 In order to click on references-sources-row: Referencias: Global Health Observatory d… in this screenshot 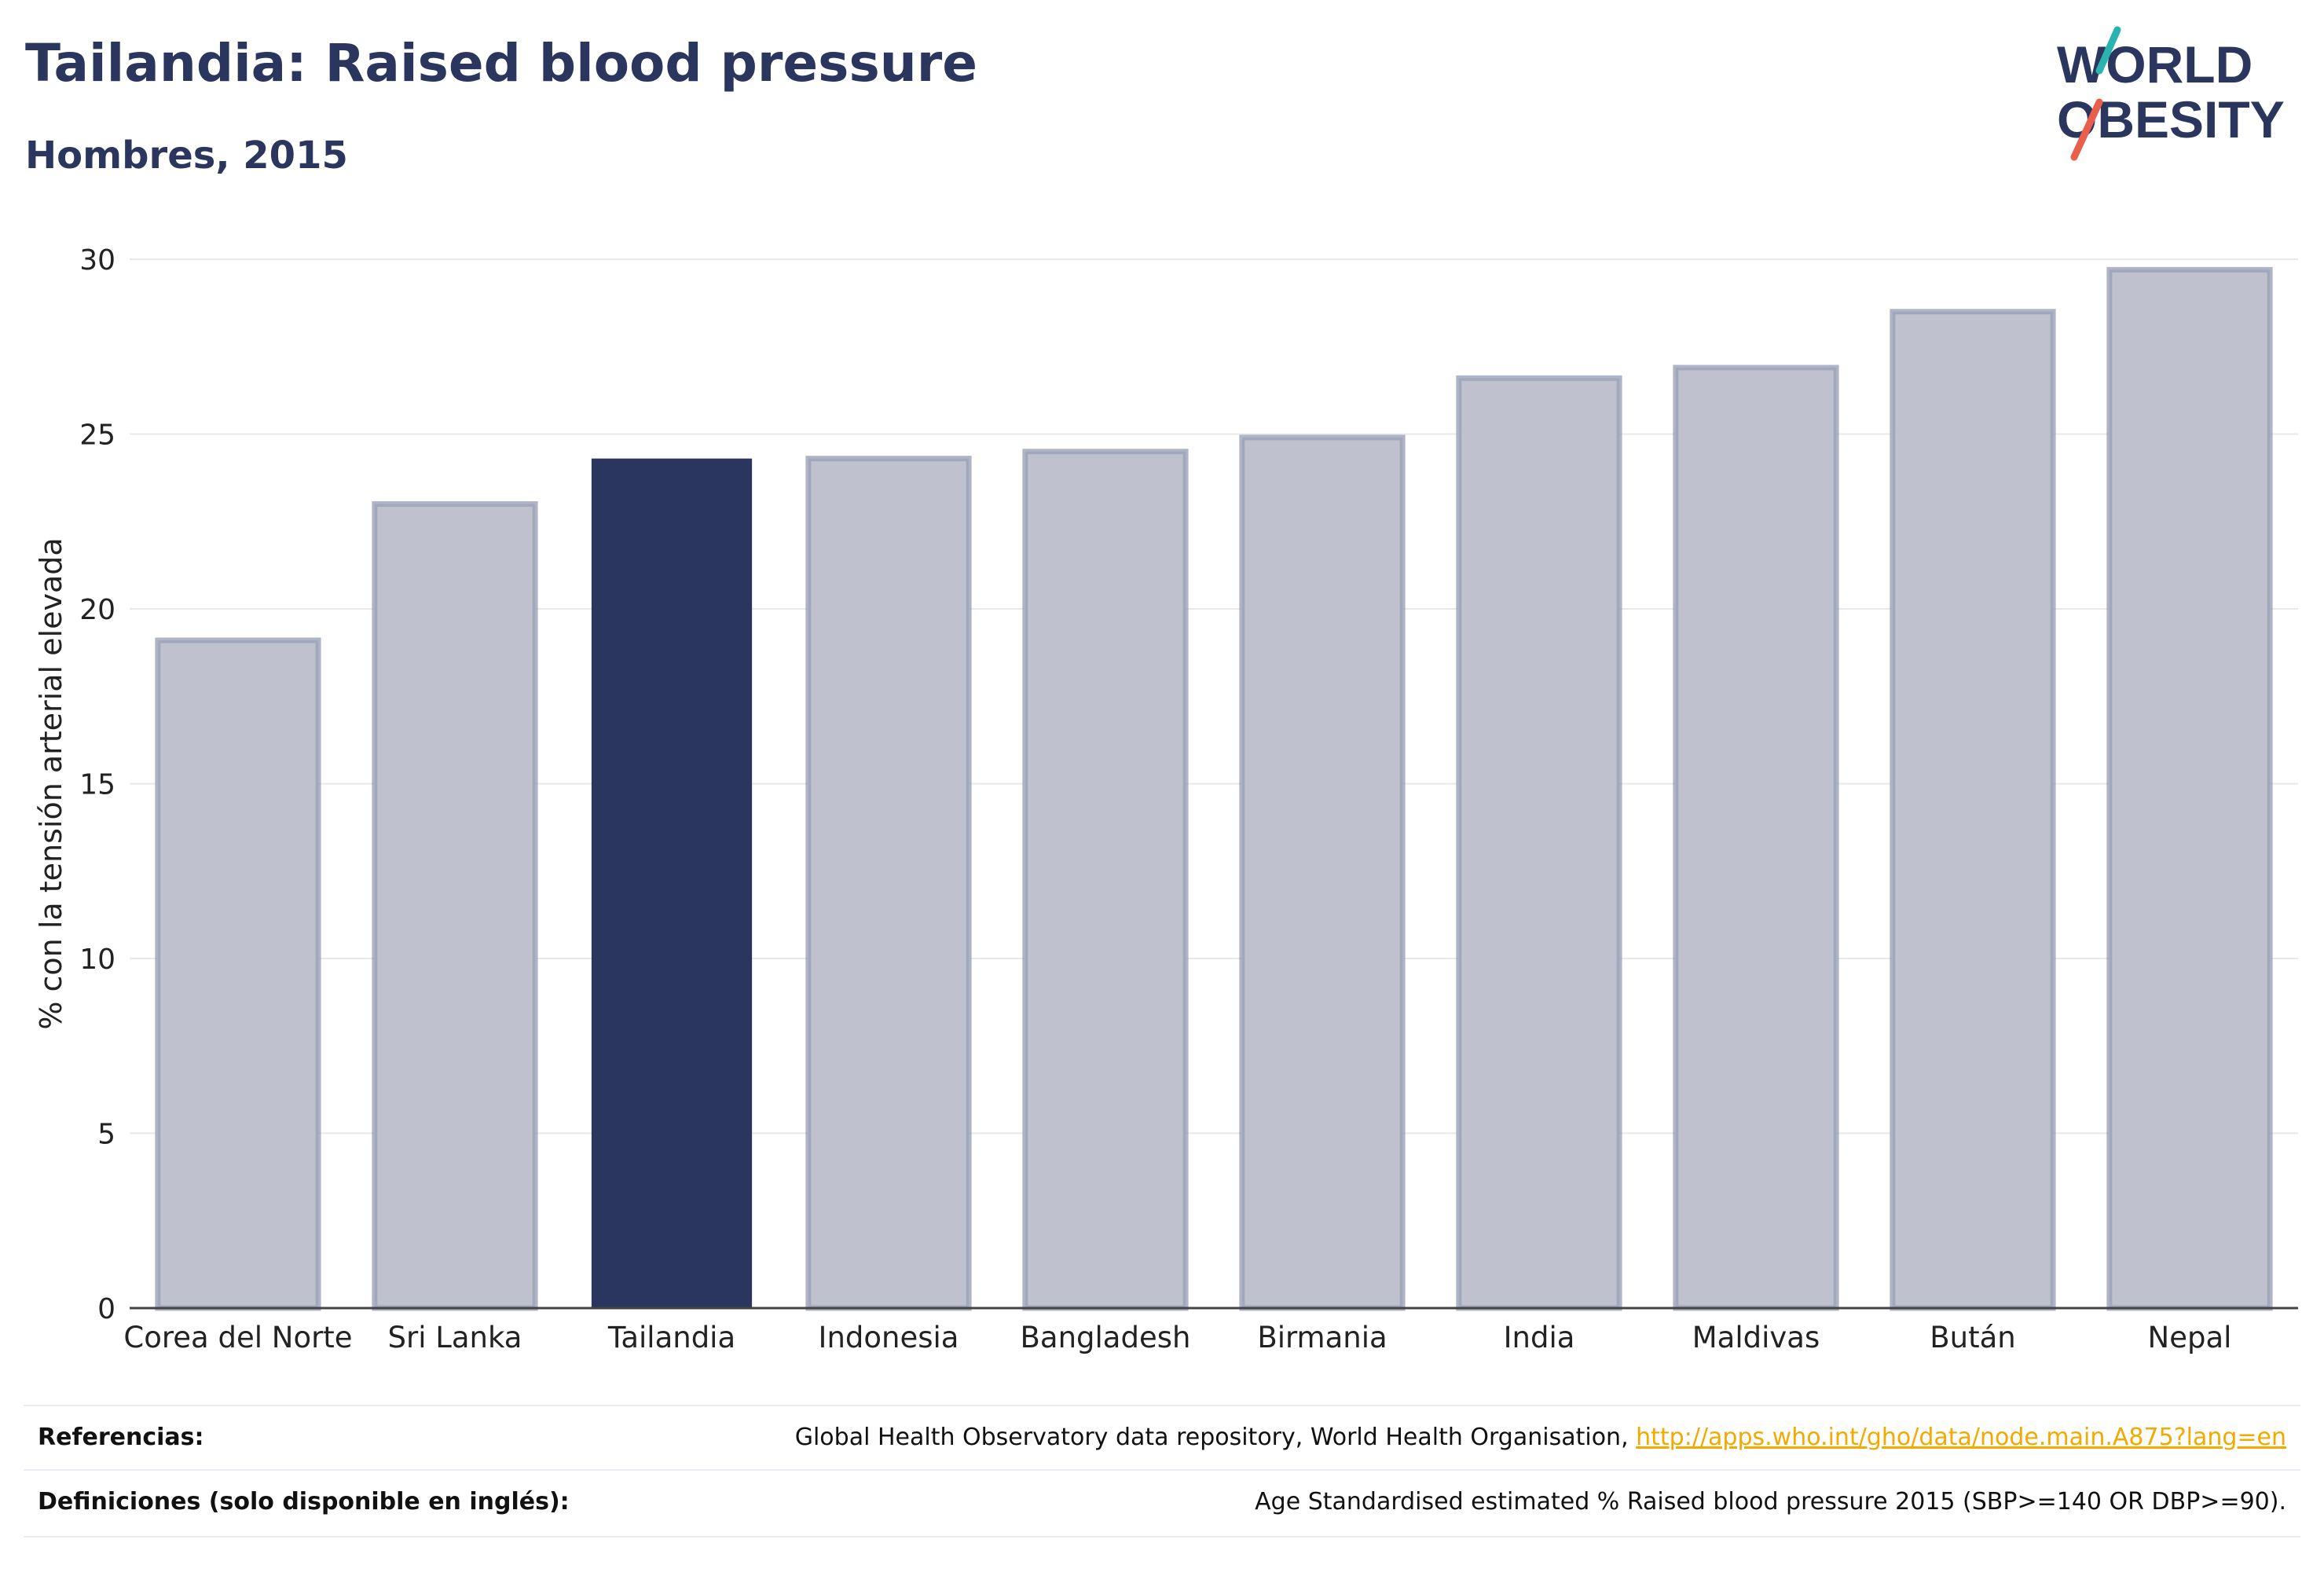, I will do `click(1162, 1436)`.